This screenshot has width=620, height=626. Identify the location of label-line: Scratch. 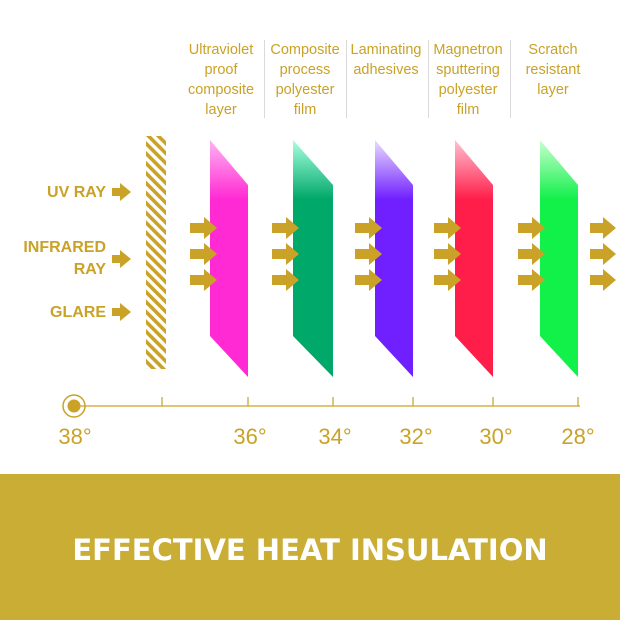
(553, 50).